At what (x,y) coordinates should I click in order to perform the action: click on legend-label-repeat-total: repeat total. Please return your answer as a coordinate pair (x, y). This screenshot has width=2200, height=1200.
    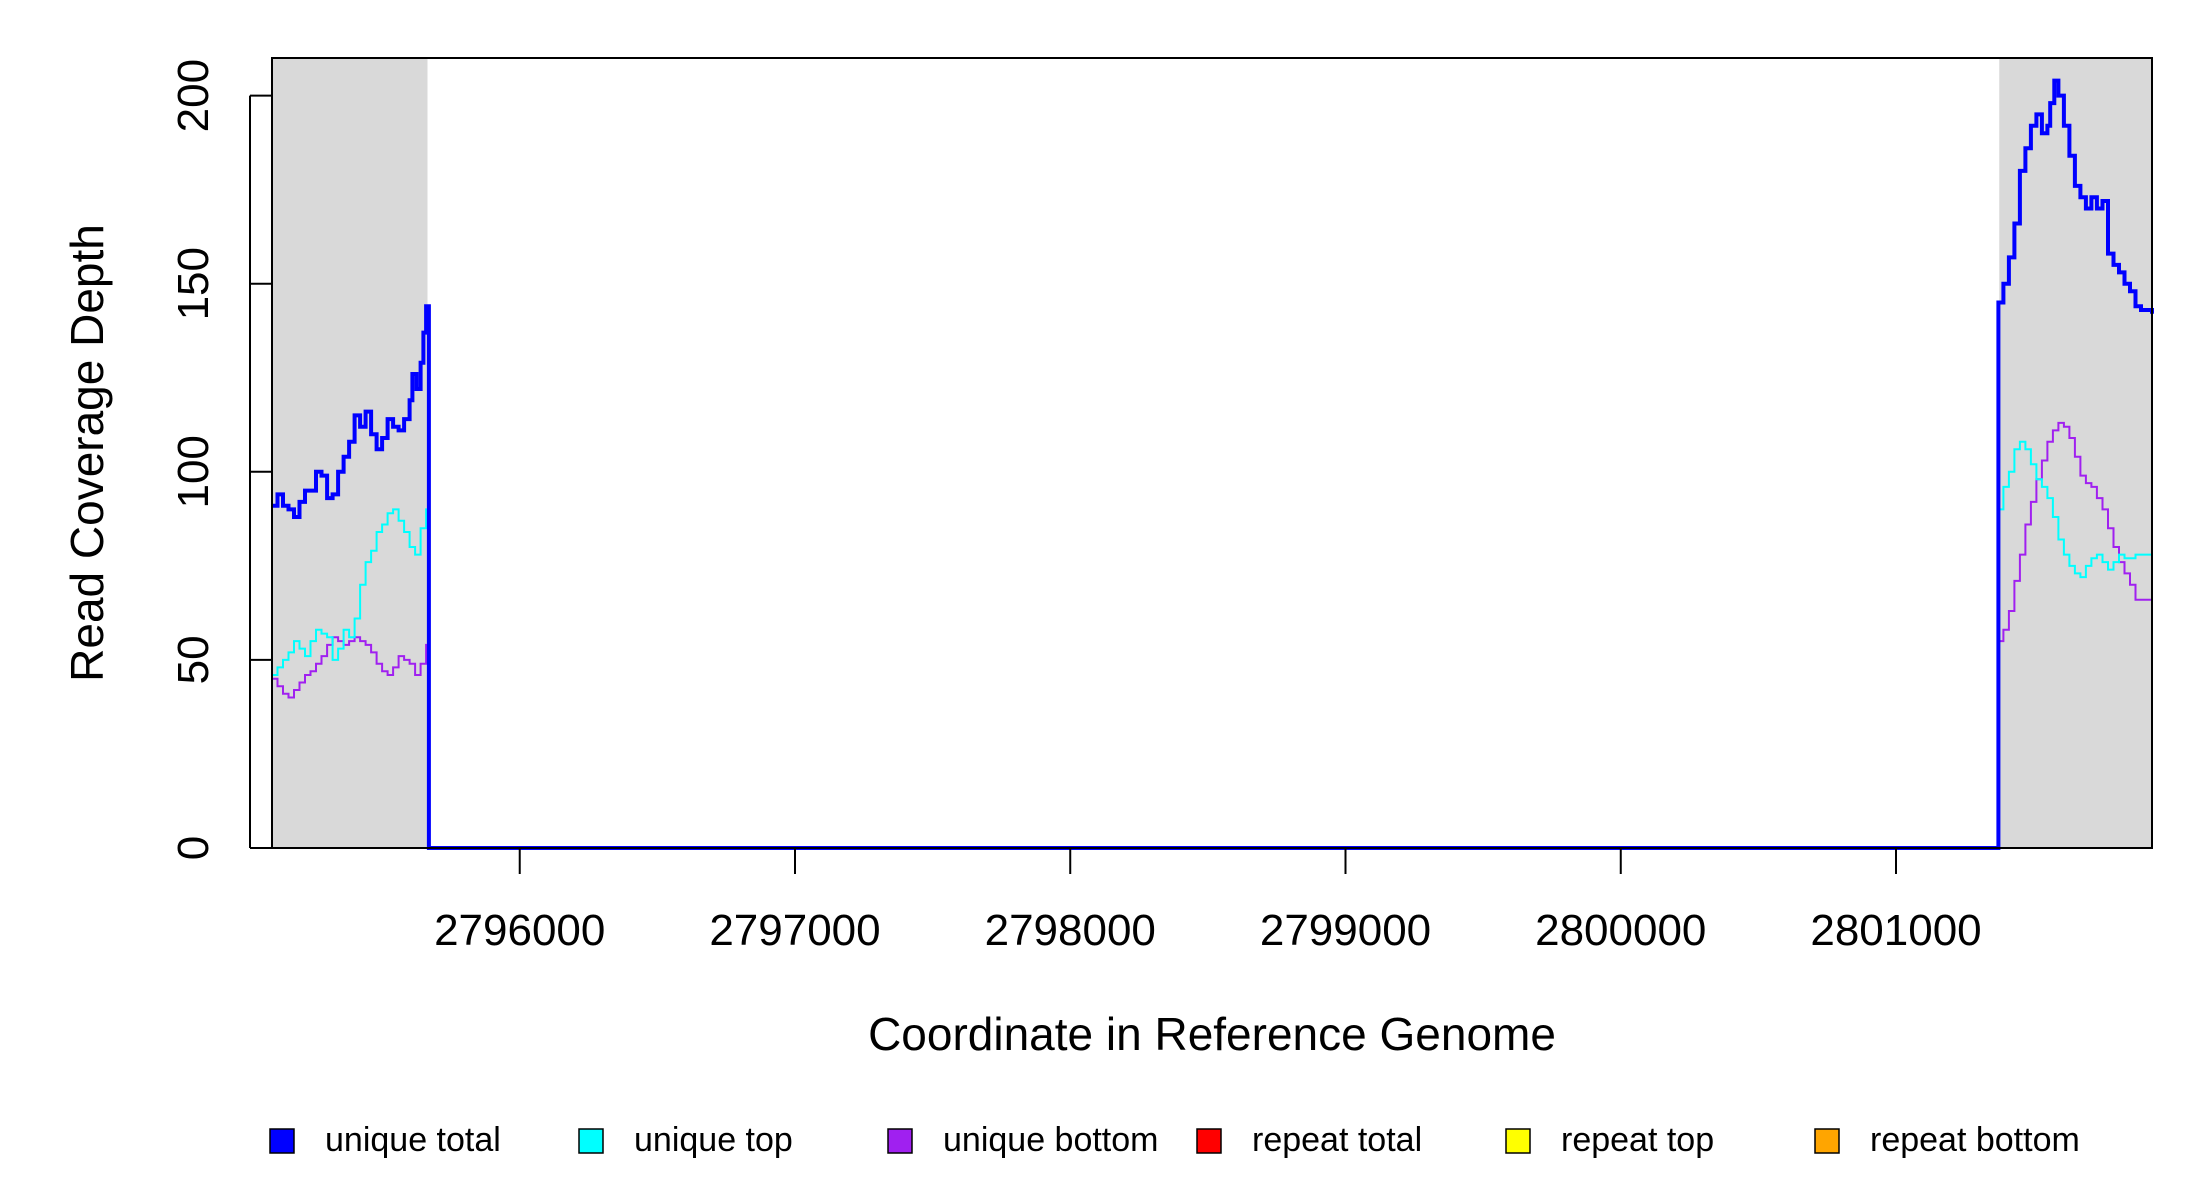
    Looking at the image, I should click on (1337, 1140).